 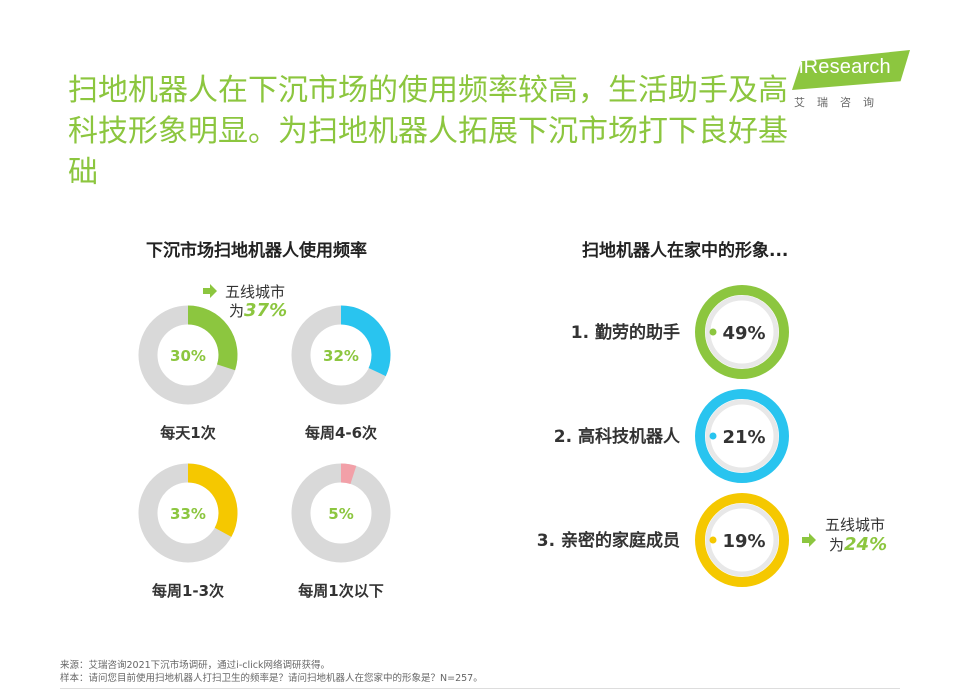 I want to click on ring-category-label: 3. 亲密的家庭成员, so click(x=608, y=540).